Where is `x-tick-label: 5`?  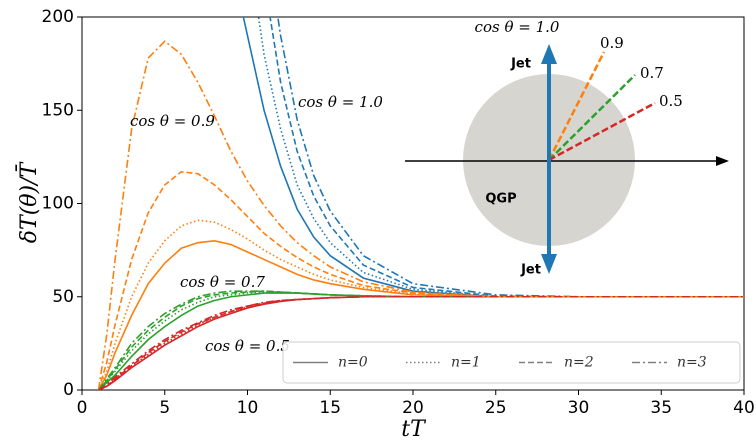
x-tick-label: 5 is located at coordinates (164, 408).